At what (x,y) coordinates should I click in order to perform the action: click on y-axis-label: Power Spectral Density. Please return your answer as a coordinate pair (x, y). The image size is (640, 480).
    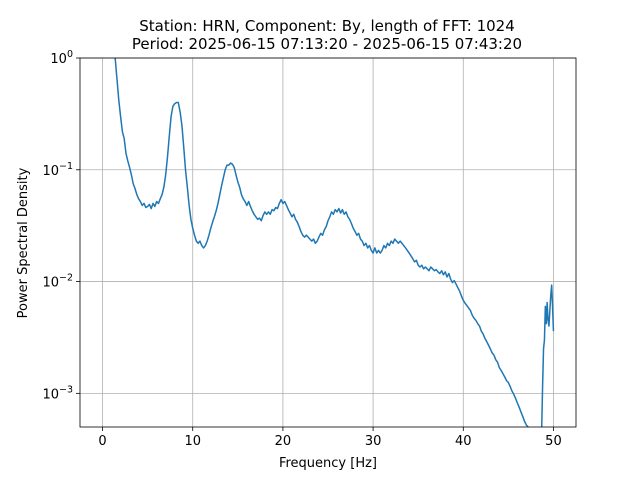
    Looking at the image, I should click on (23, 242).